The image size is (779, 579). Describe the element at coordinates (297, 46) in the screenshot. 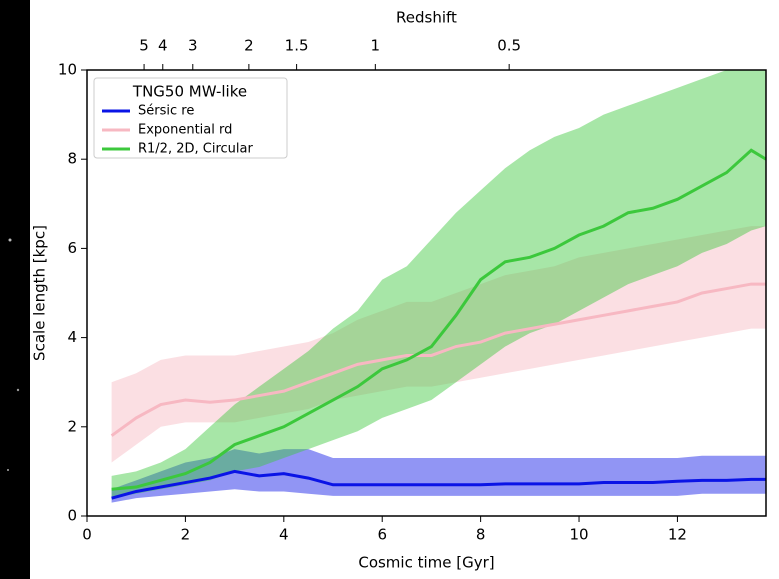

I see `x2-tick-label: 1.5` at that location.